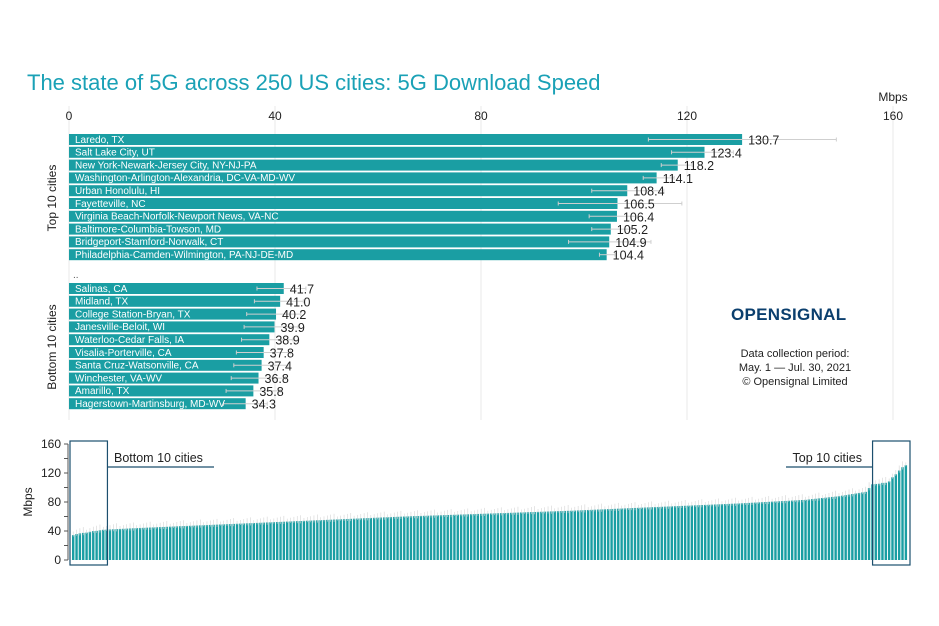 Image resolution: width=939 pixels, height=626 pixels. I want to click on x-axis-unit: Mbps, so click(892, 97).